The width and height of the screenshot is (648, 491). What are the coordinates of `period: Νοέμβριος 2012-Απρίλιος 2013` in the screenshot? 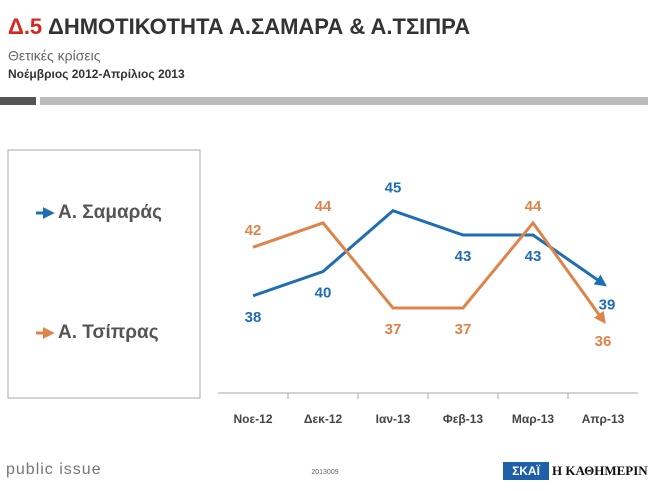 It's located at (96, 74).